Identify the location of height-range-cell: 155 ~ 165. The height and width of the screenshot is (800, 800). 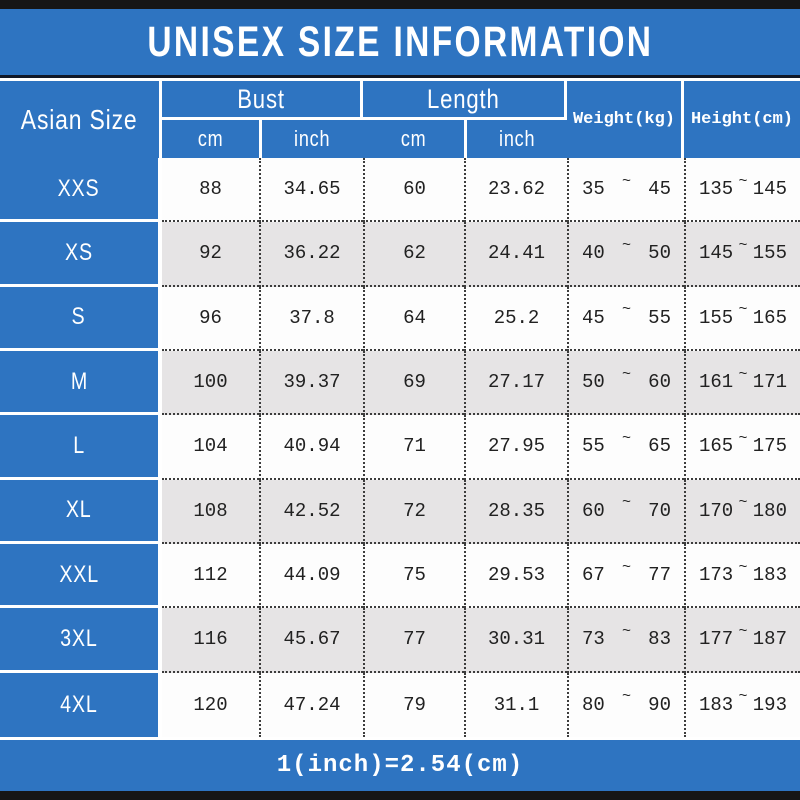
(742, 318).